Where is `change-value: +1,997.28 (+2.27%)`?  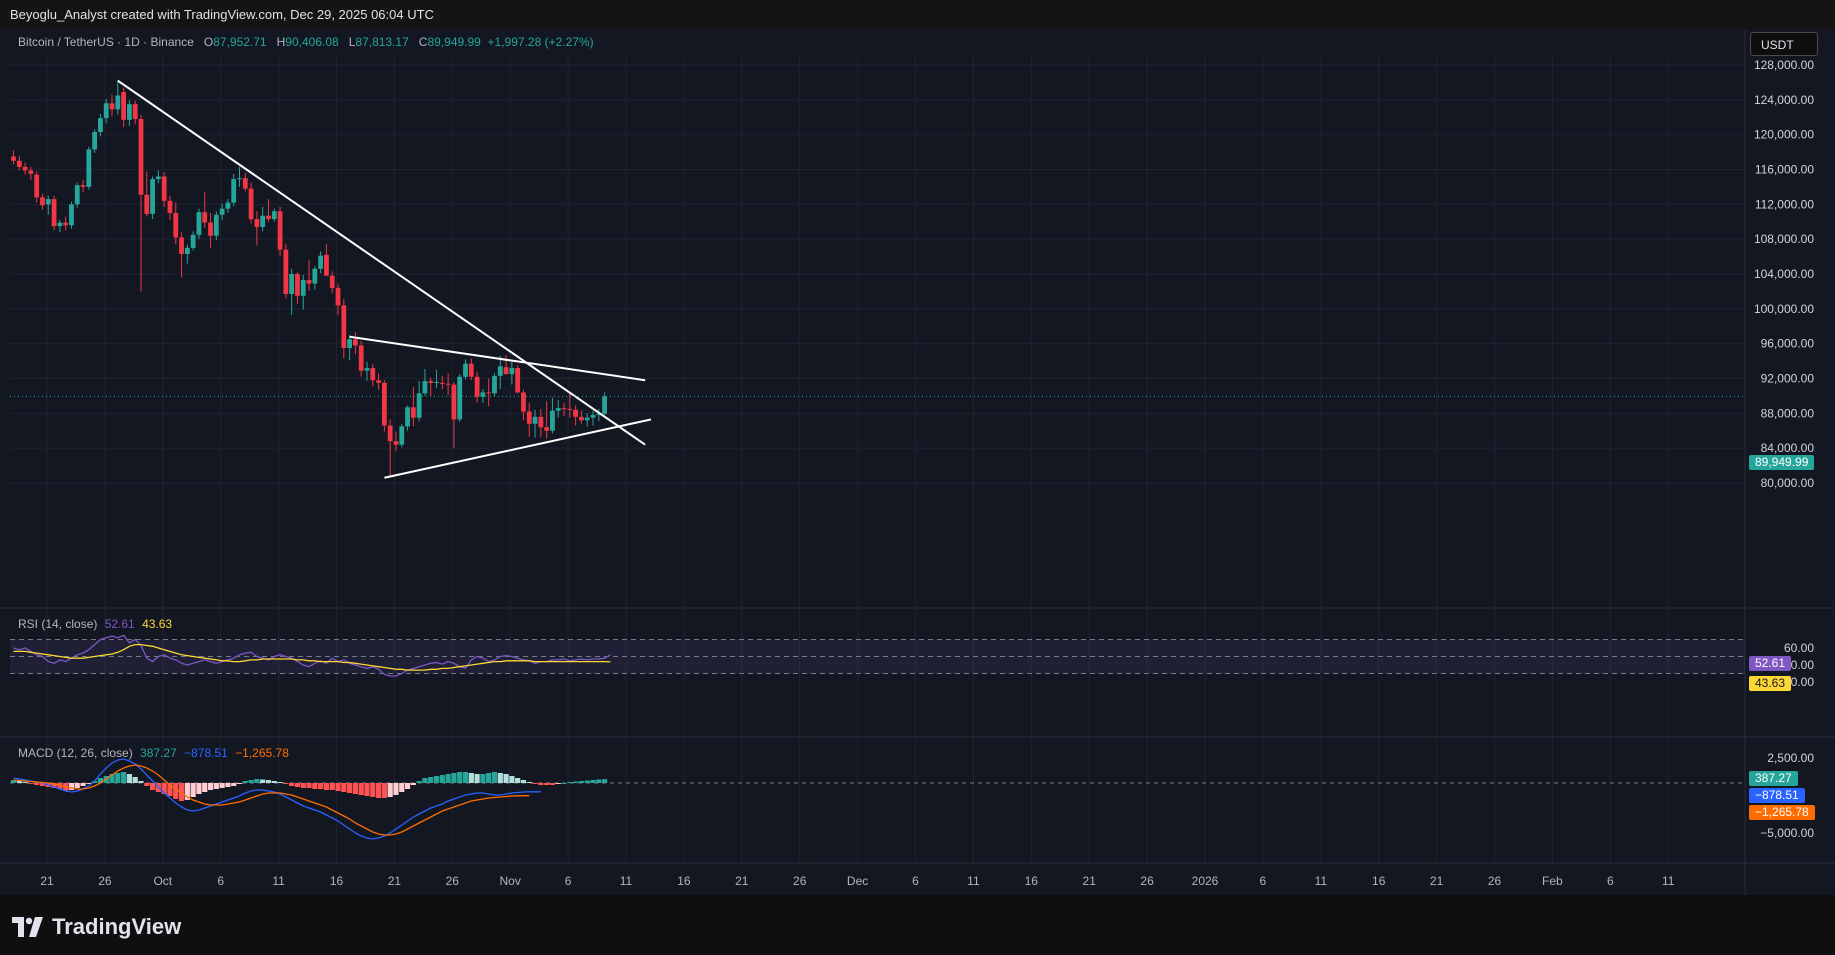
change-value: +1,997.28 (+2.27%) is located at coordinates (540, 42).